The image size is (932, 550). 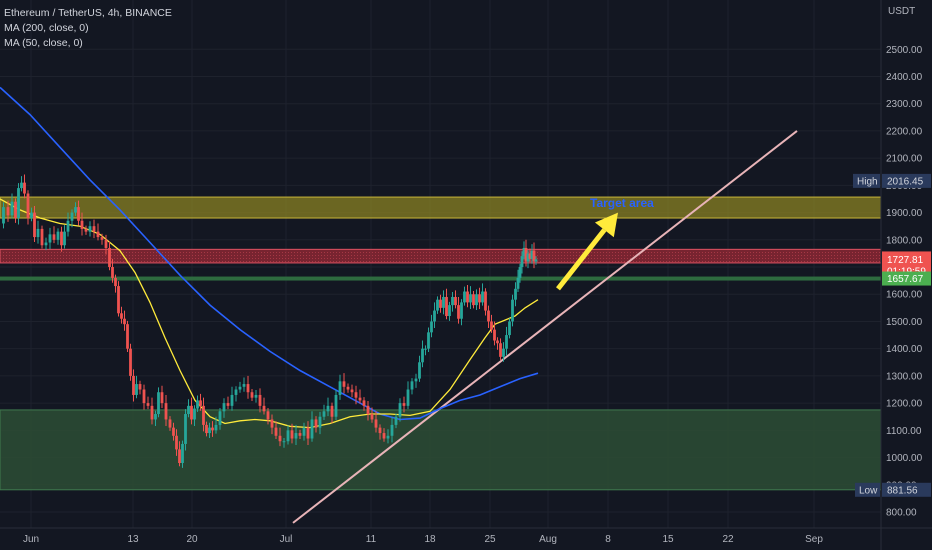 I want to click on time-tick: 15, so click(x=668, y=539).